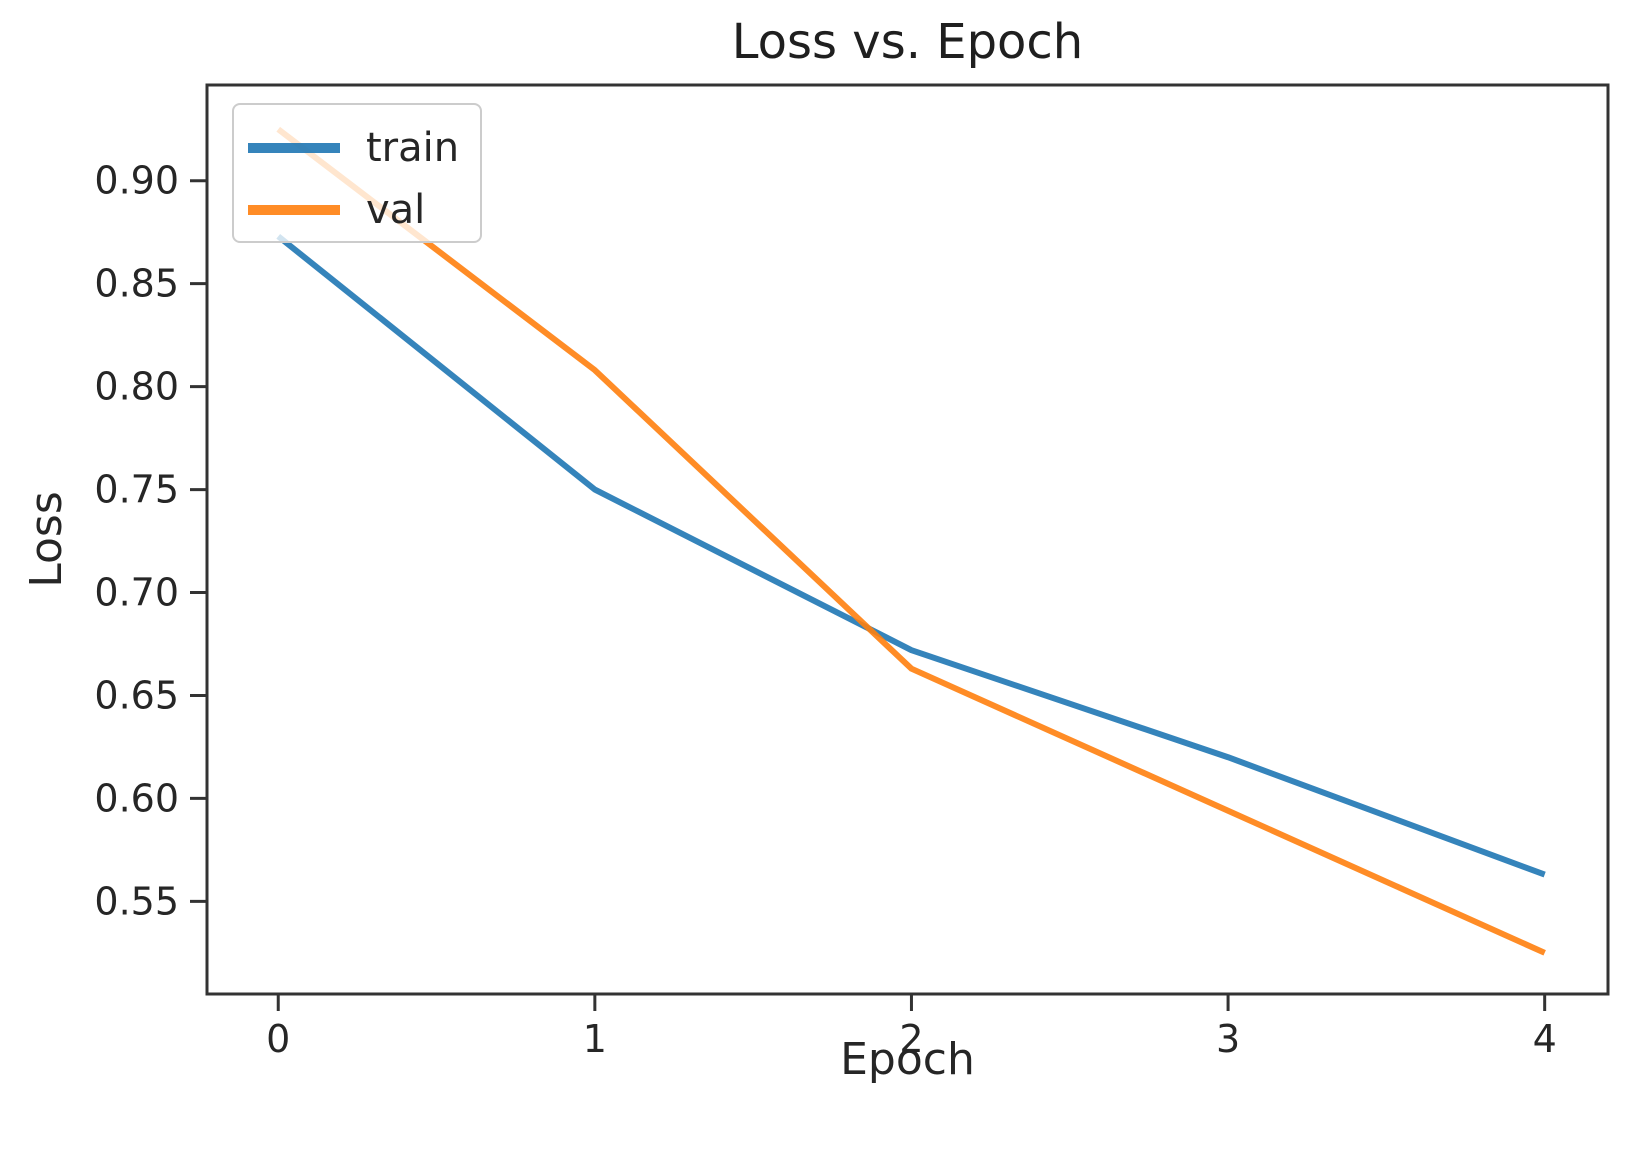 This screenshot has width=1636, height=1154. Describe the element at coordinates (136, 387) in the screenshot. I see `y-tick-label: 0.80` at that location.